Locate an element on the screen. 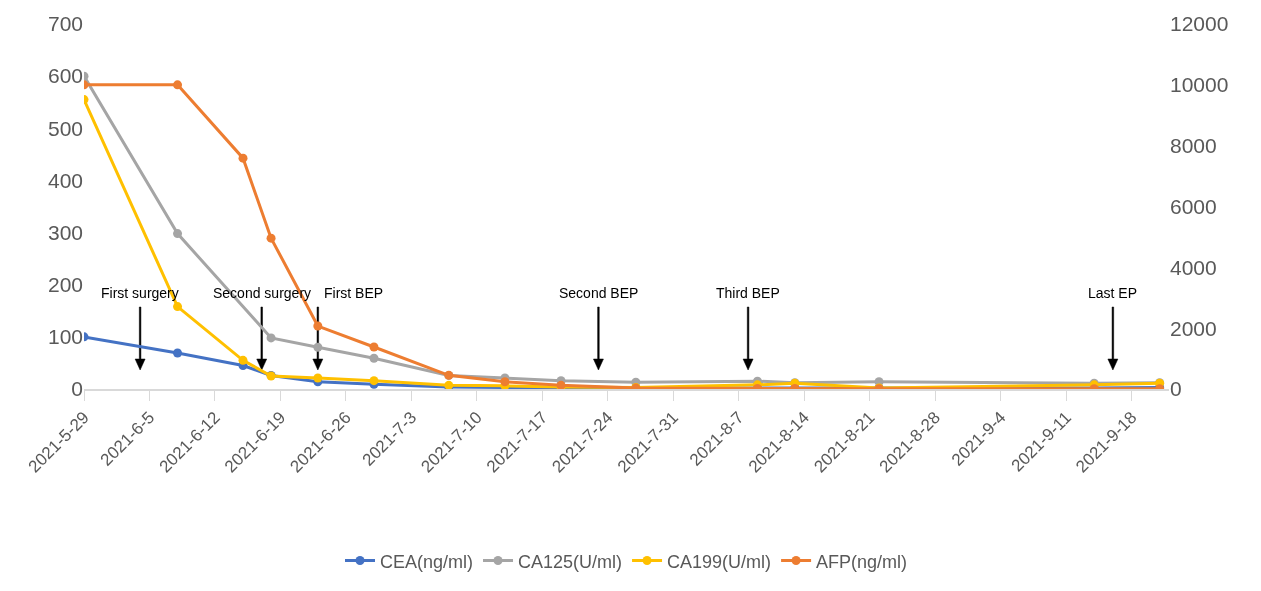 The width and height of the screenshot is (1261, 591). y-tick-label: 500 is located at coordinates (65, 128).